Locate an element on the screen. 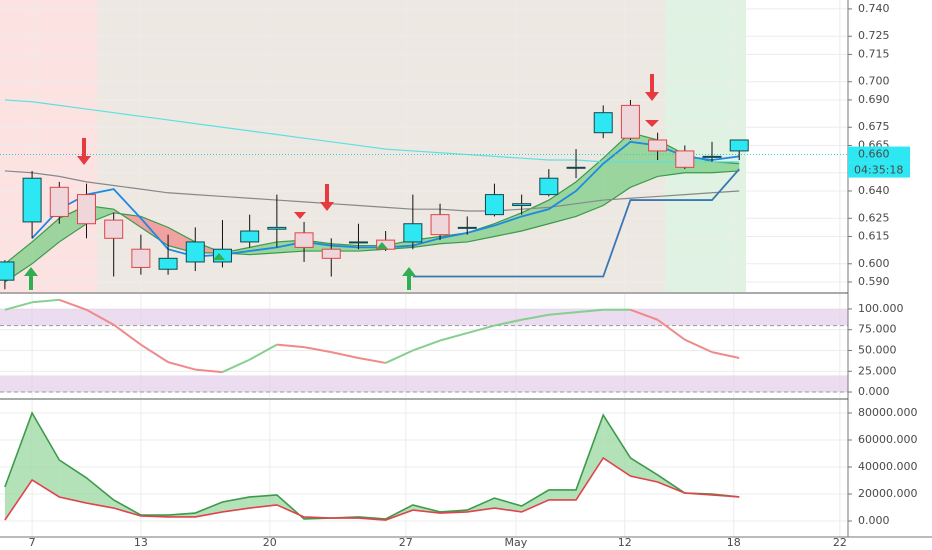  buy-arrow is located at coordinates (409, 278).